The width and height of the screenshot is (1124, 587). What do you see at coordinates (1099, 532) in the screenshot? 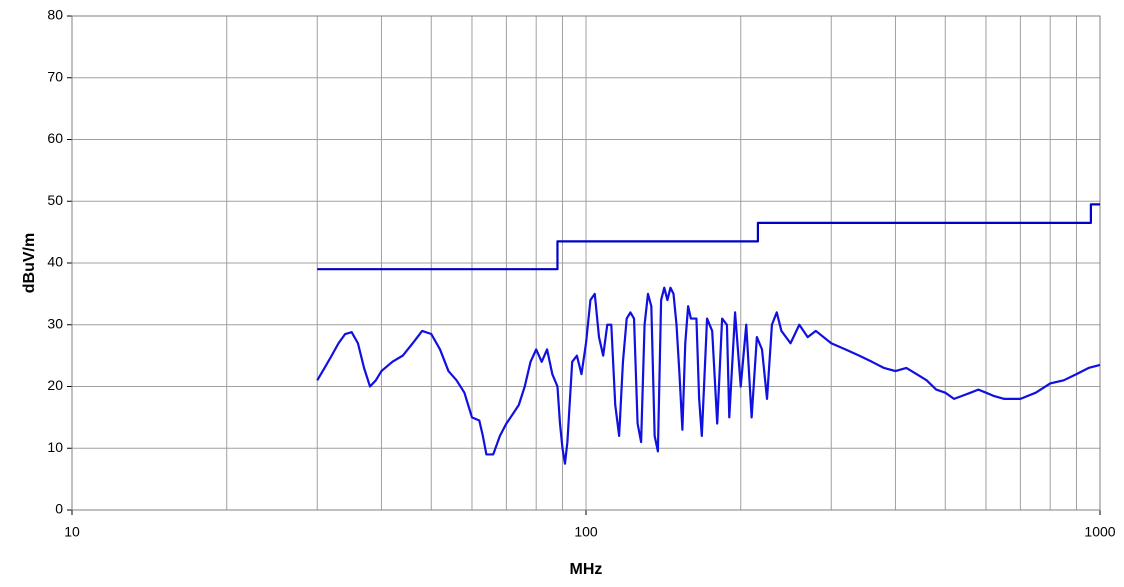
I see `x-tick-label: 1000` at bounding box center [1099, 532].